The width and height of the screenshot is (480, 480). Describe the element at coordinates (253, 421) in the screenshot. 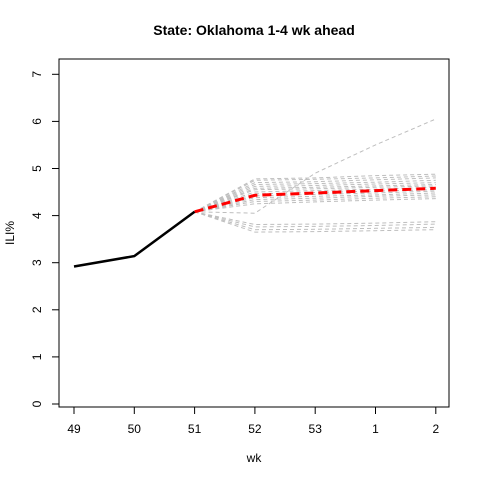

I see `x-axis: 49 50 51 52 53 1 2` at that location.